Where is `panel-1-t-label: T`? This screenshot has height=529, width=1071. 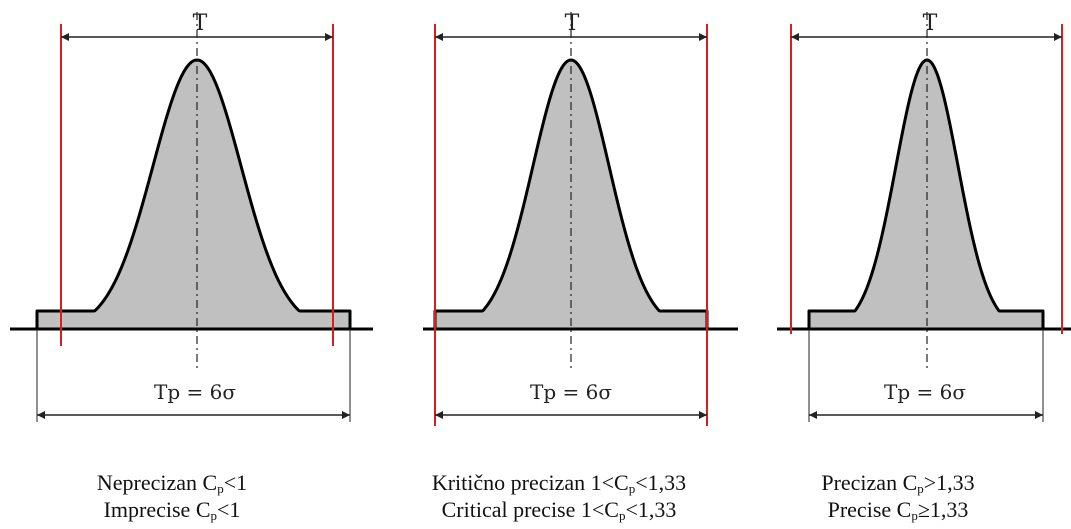 panel-1-t-label: T is located at coordinates (200, 23).